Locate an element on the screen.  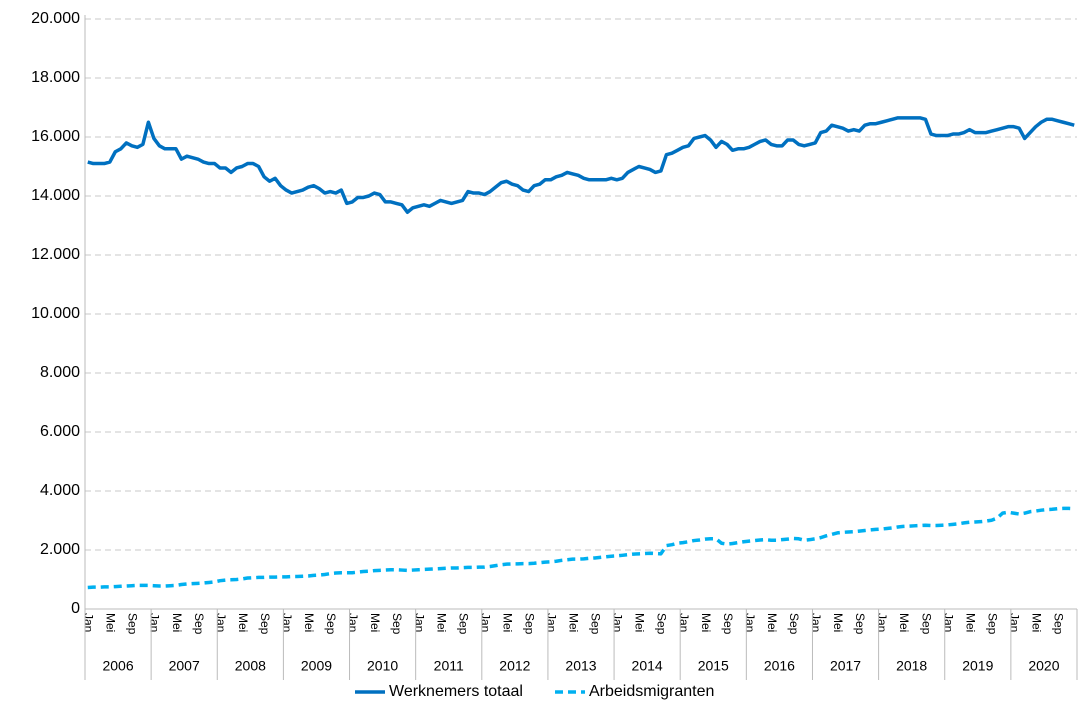
year-label: 2012 is located at coordinates (514, 666).